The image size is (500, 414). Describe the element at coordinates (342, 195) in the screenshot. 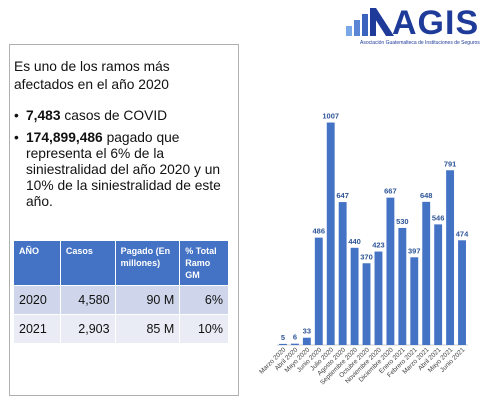

I see `data-label: 647` at that location.